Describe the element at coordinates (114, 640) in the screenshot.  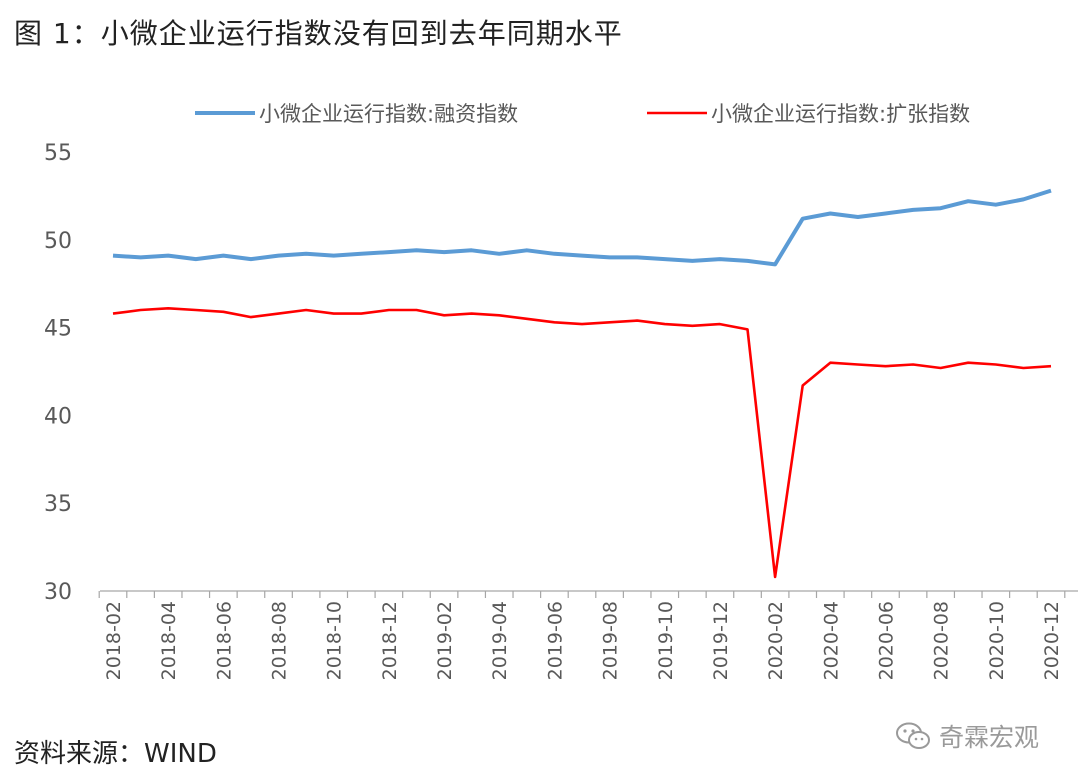
I see `x-tick-label: 2018-02` at that location.